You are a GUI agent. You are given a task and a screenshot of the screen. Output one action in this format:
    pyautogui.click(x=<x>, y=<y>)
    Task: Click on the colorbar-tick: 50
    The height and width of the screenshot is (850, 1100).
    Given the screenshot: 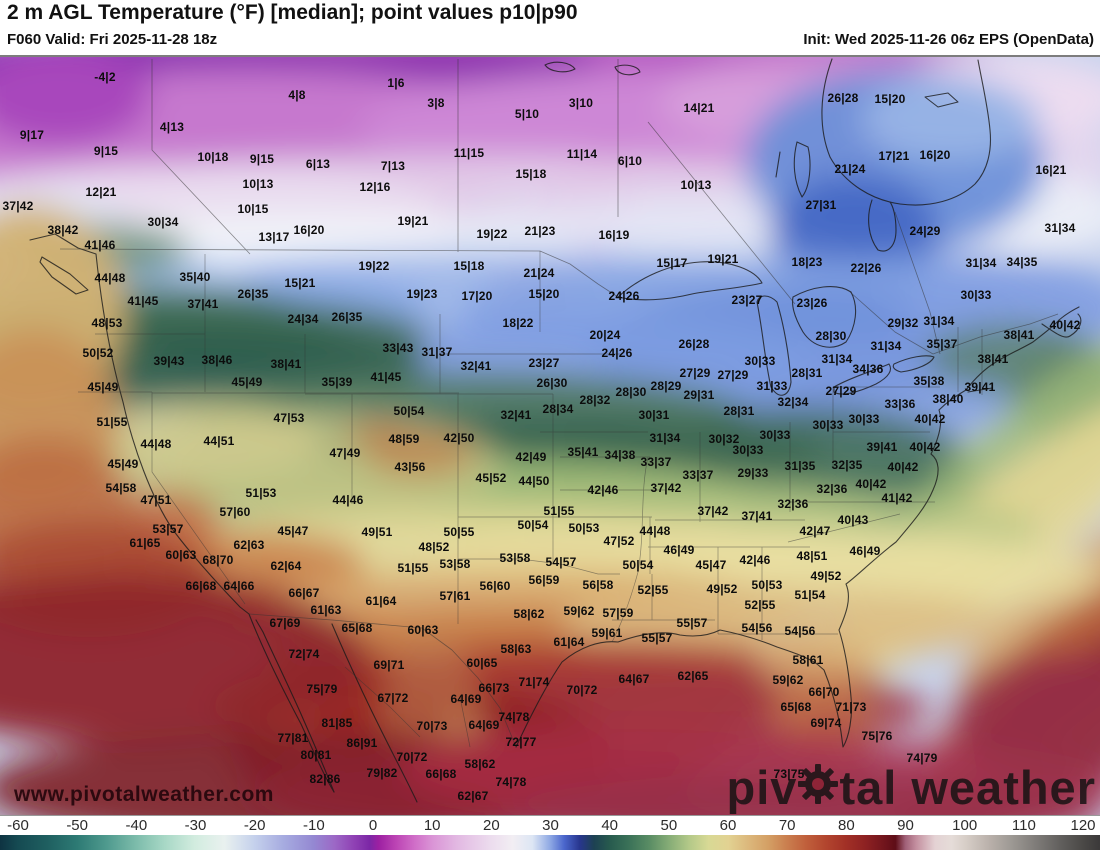 What is the action you would take?
    pyautogui.click(x=669, y=825)
    